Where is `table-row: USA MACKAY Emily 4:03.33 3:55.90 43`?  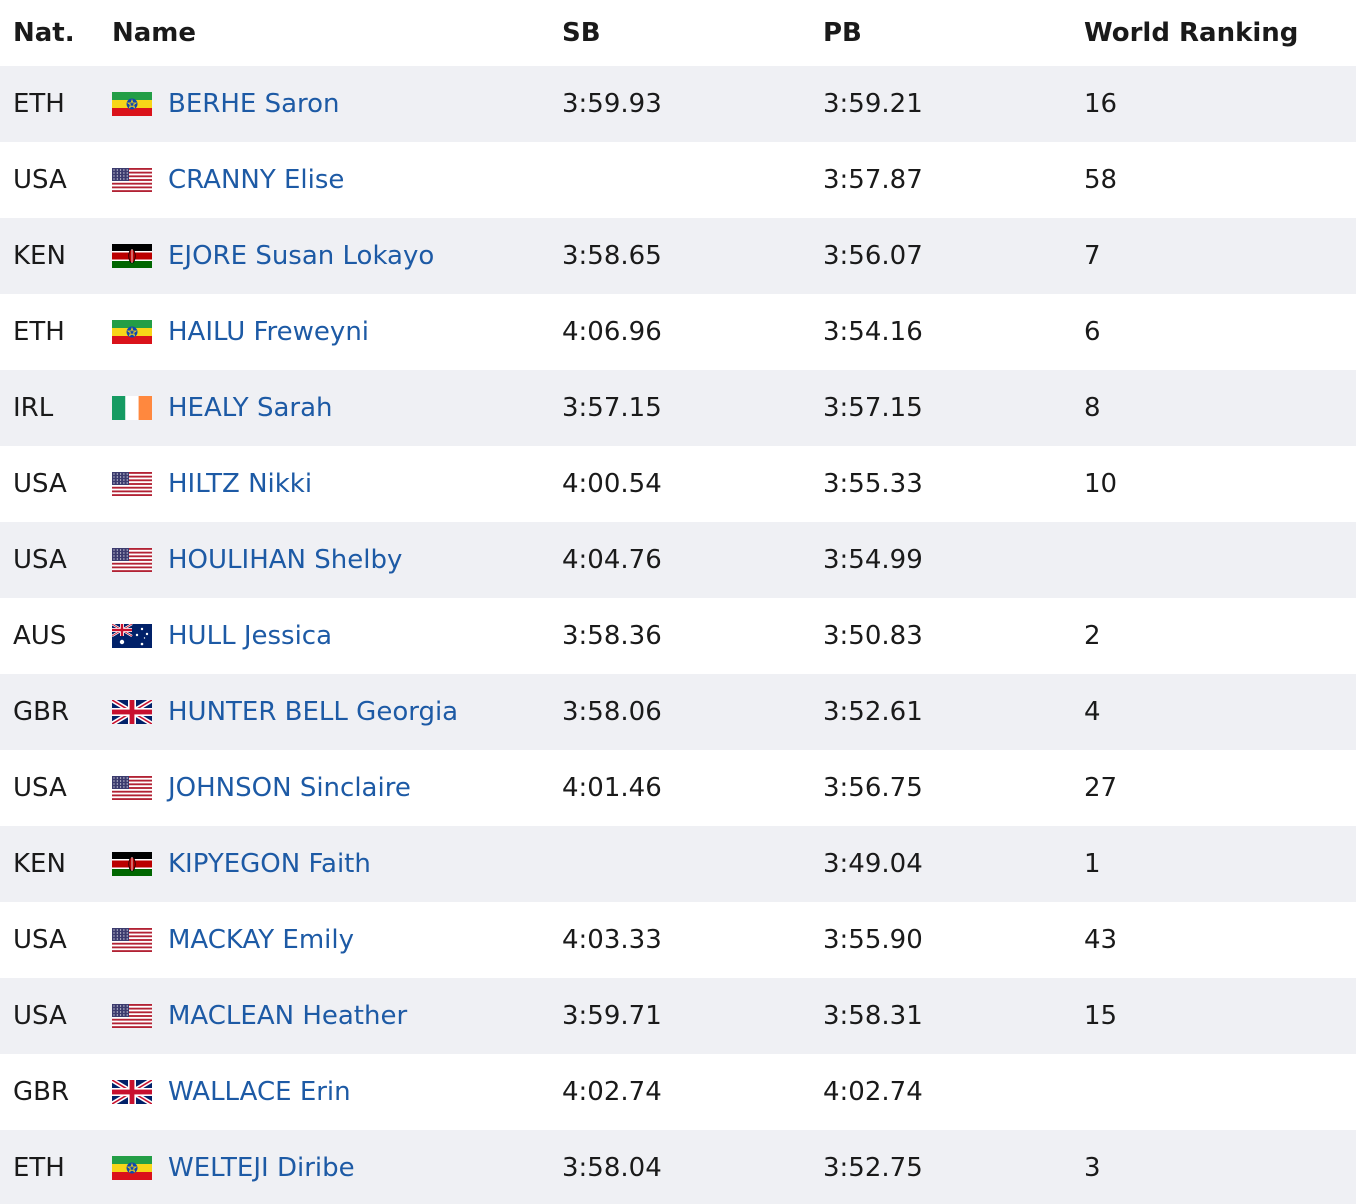 table-row: USA MACKAY Emily 4:03.33 3:55.90 43 is located at coordinates (678, 940).